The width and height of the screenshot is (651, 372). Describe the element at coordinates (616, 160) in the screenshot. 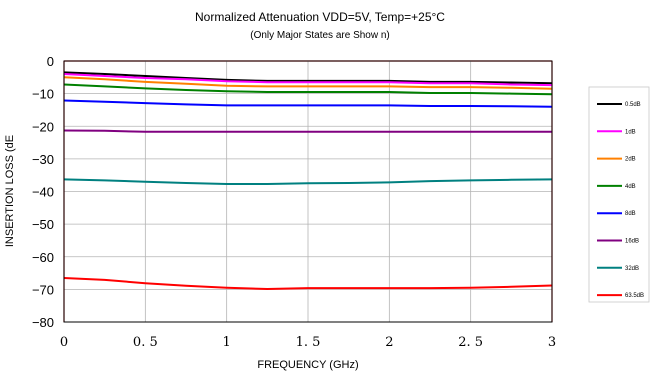

I see `legend-item: 2dB` at that location.